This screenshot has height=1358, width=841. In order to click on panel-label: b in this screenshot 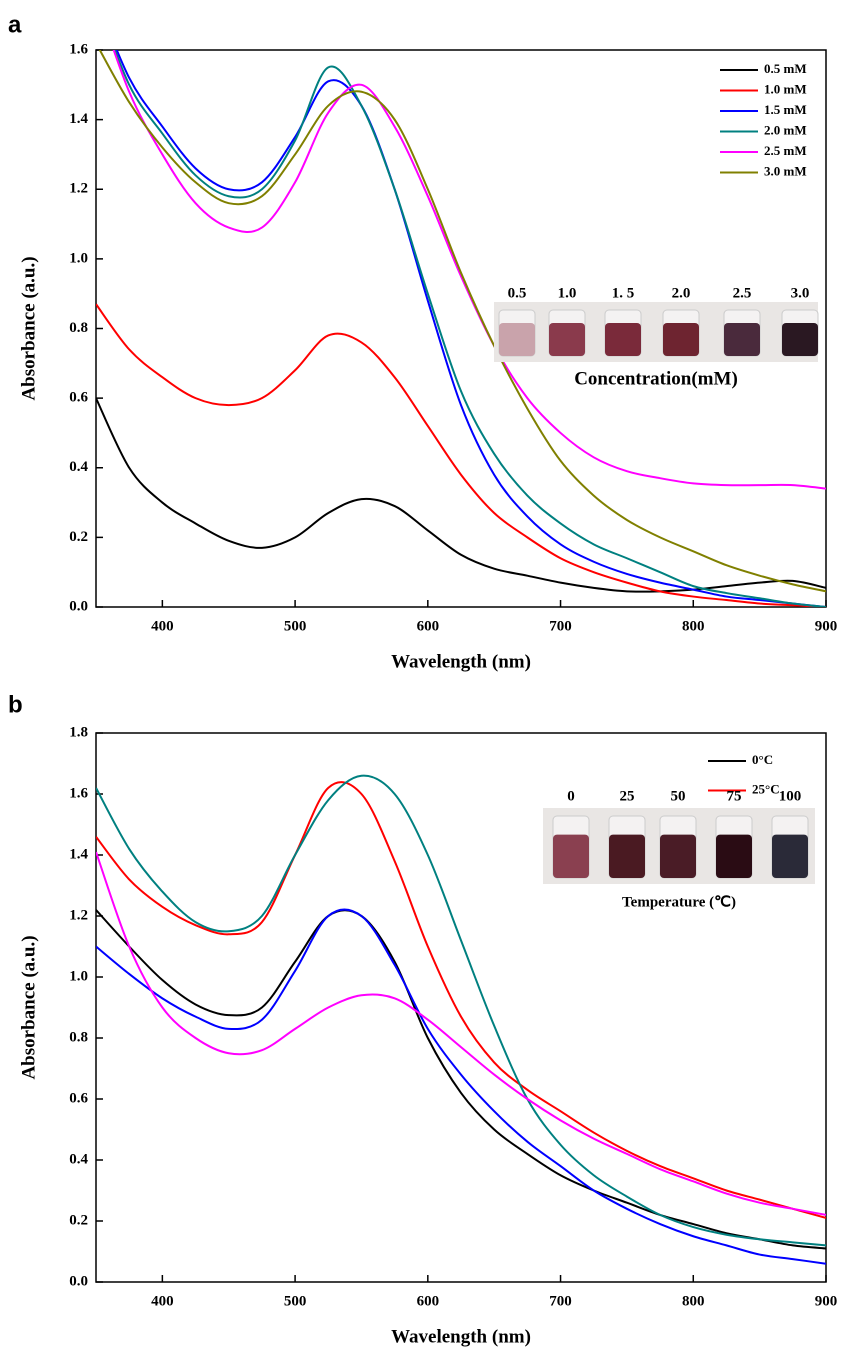, I will do `click(15, 704)`.